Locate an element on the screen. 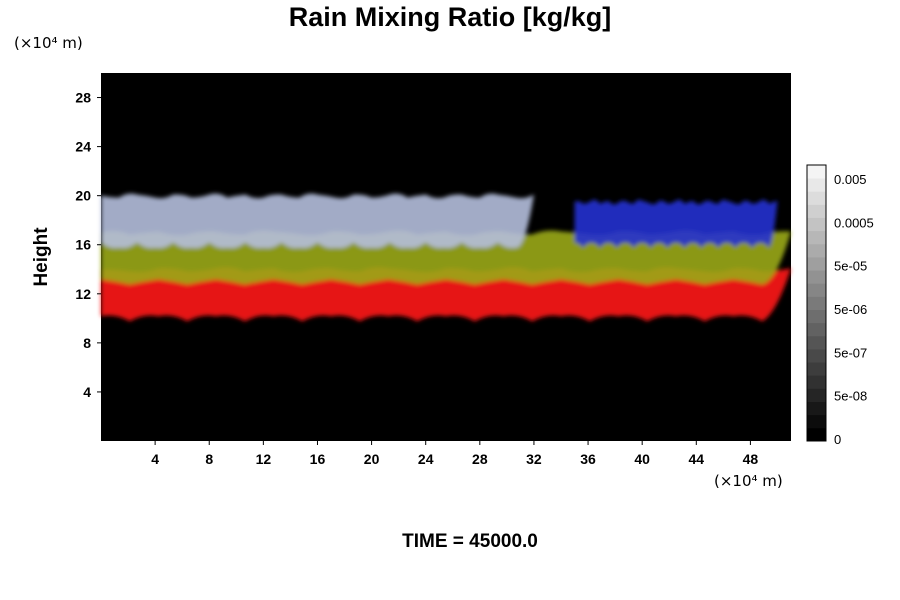  x-tick-label: 48 is located at coordinates (751, 459).